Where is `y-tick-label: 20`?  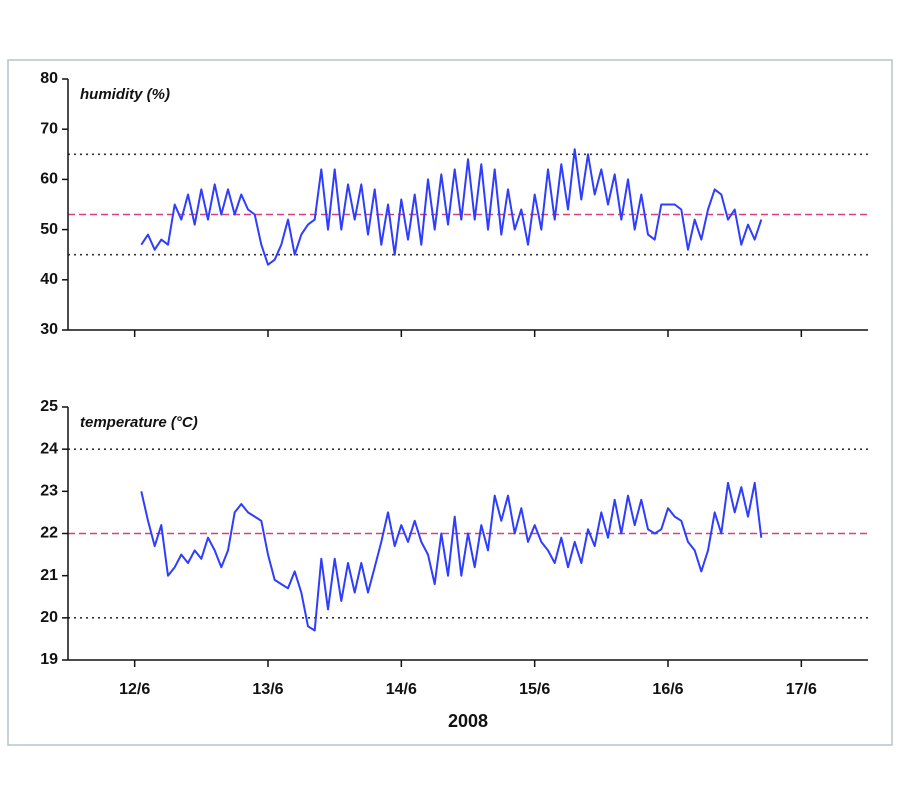
y-tick-label: 20 is located at coordinates (49, 617).